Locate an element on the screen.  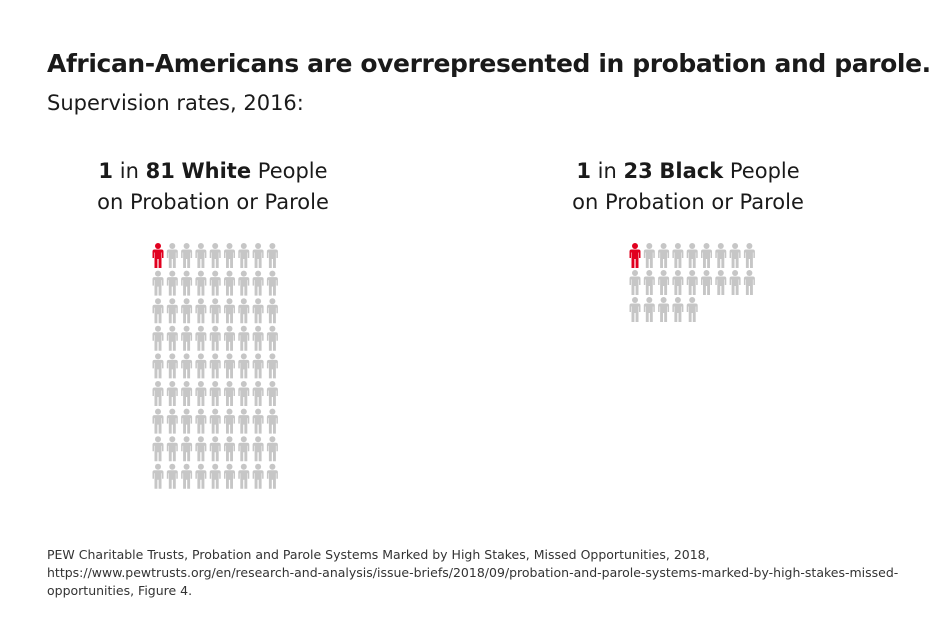
label-count: 81 is located at coordinates (160, 171).